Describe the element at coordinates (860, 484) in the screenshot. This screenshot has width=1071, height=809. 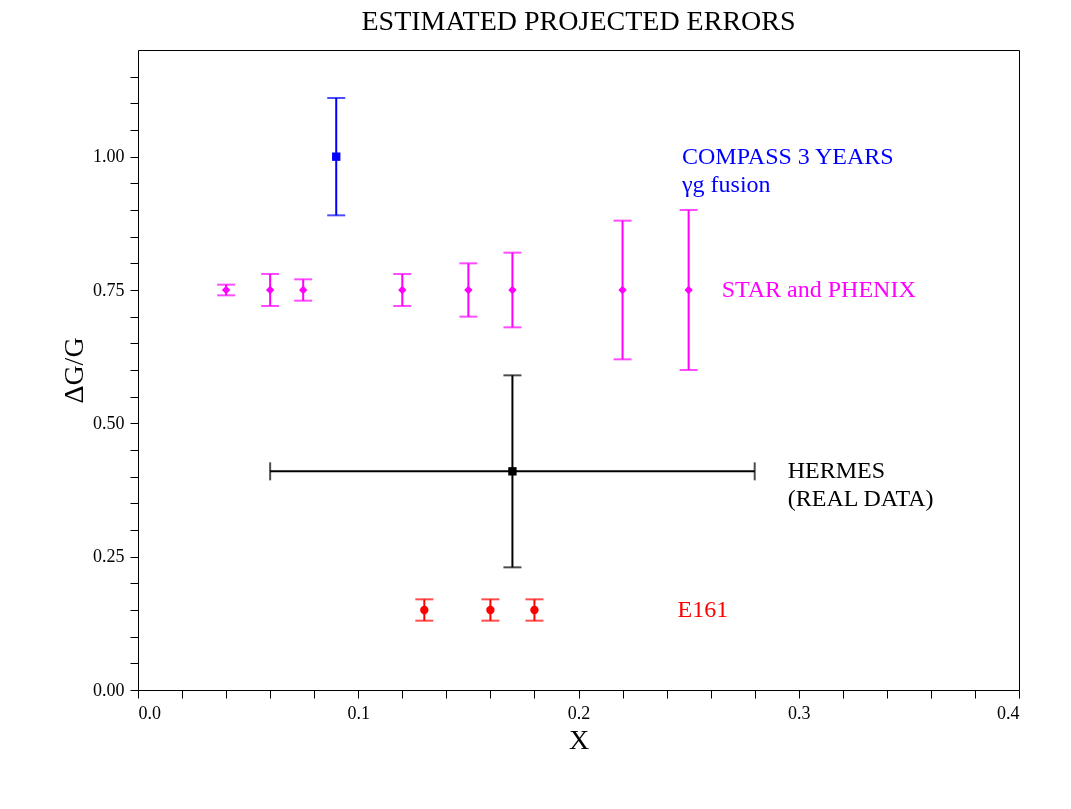
I see `text: HERMES (REAL DATA)` at that location.